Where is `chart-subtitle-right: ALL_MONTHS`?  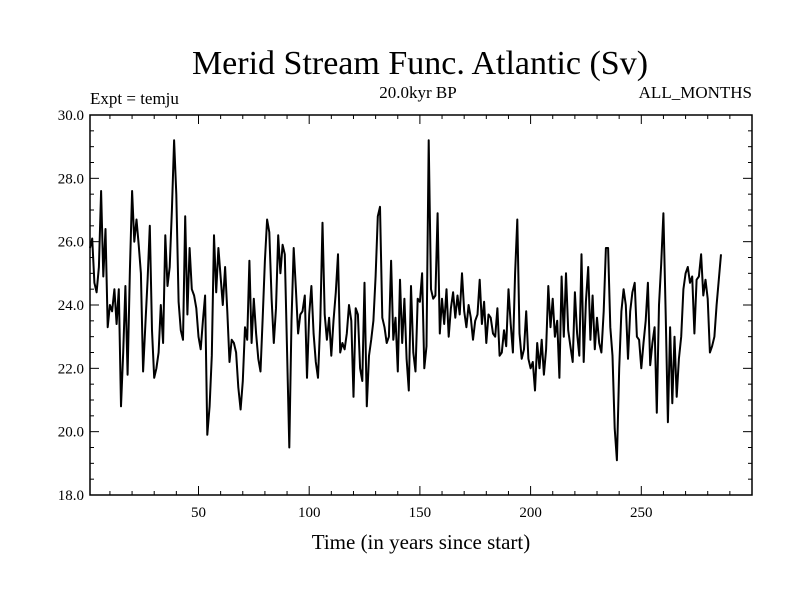
chart-subtitle-right: ALL_MONTHS is located at coordinates (695, 92).